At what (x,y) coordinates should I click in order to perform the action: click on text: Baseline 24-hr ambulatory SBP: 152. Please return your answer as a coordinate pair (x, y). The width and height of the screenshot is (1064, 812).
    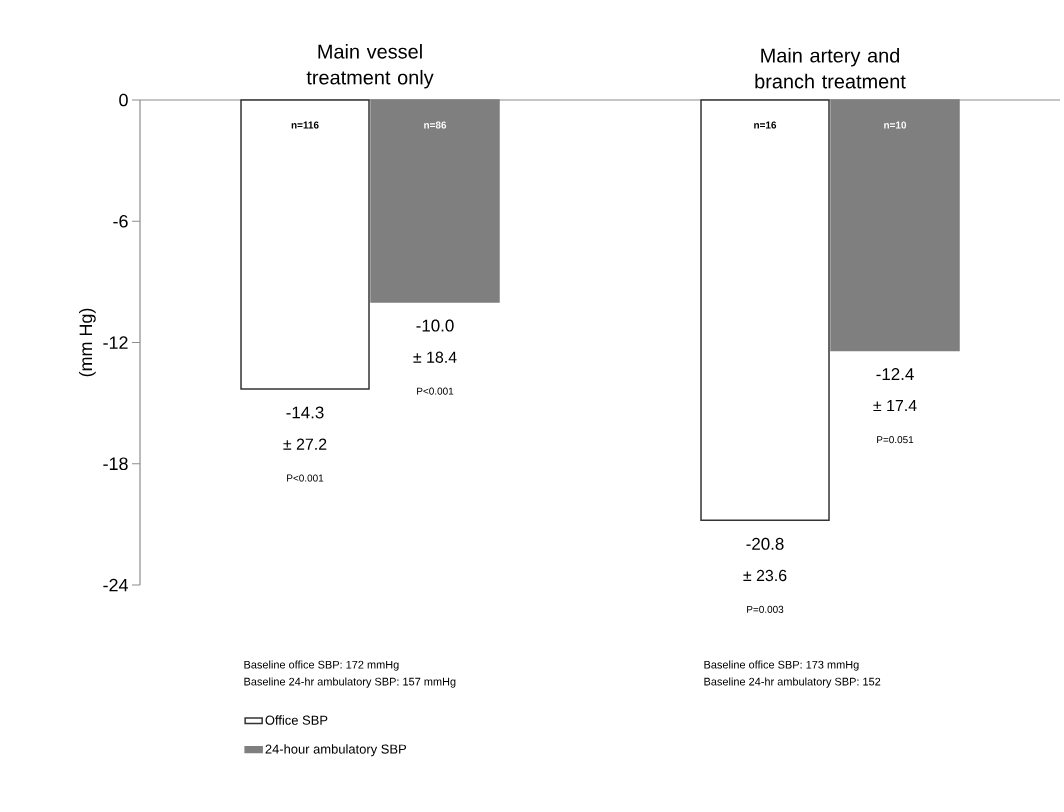
    Looking at the image, I should click on (792, 682).